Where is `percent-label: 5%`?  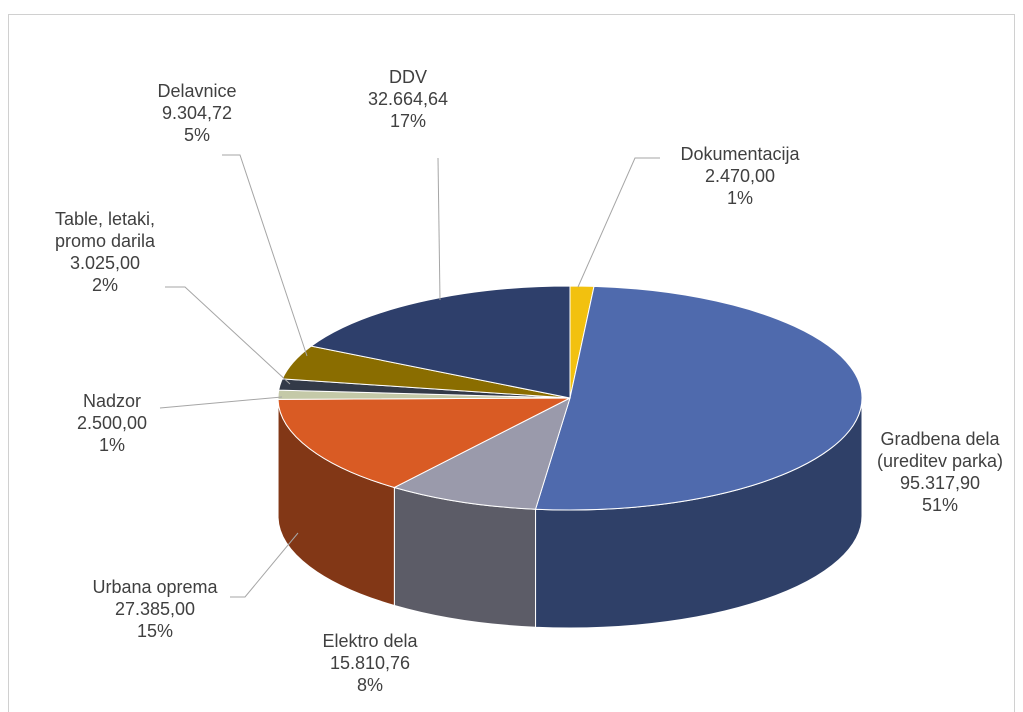
percent-label: 5% is located at coordinates (197, 135).